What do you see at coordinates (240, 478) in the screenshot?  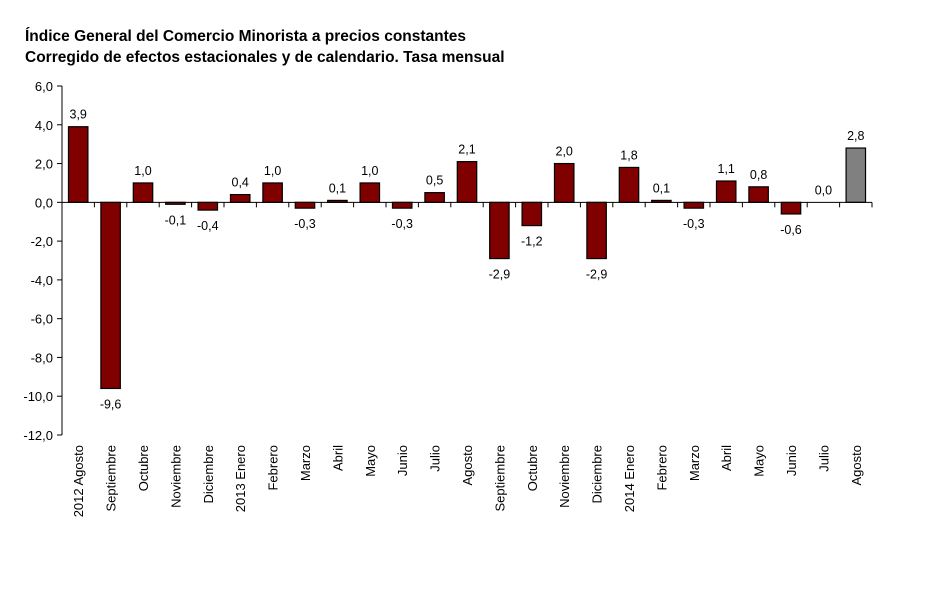 I see `x-category-label: 2013 Enero` at bounding box center [240, 478].